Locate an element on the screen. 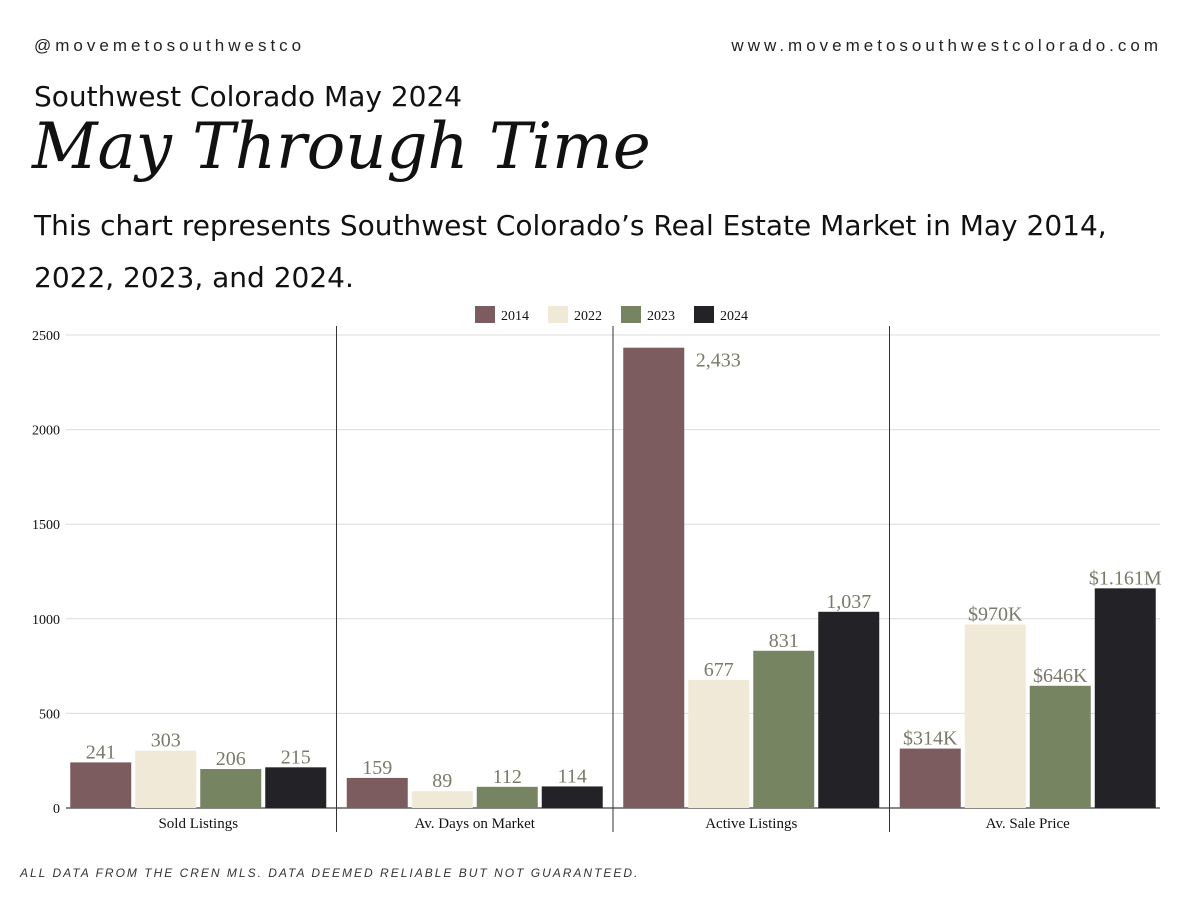  data-label: 677 is located at coordinates (719, 670).